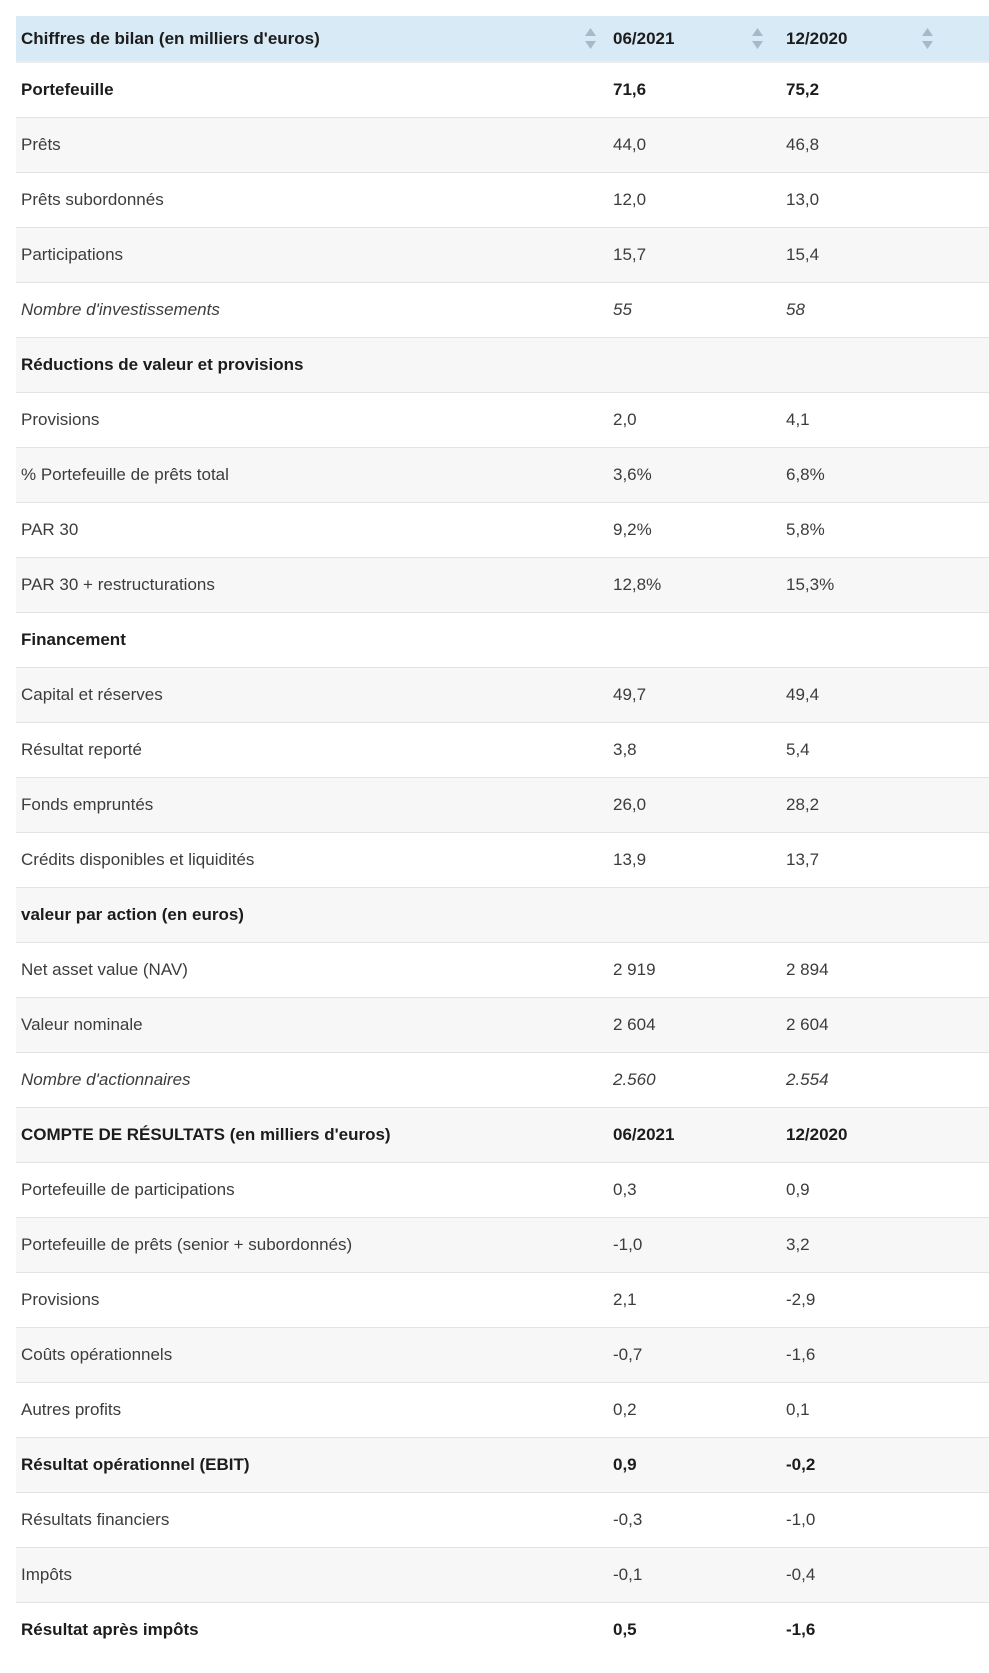 This screenshot has width=989, height=1673. I want to click on row-label: Coûts opérationnels, so click(97, 1354).